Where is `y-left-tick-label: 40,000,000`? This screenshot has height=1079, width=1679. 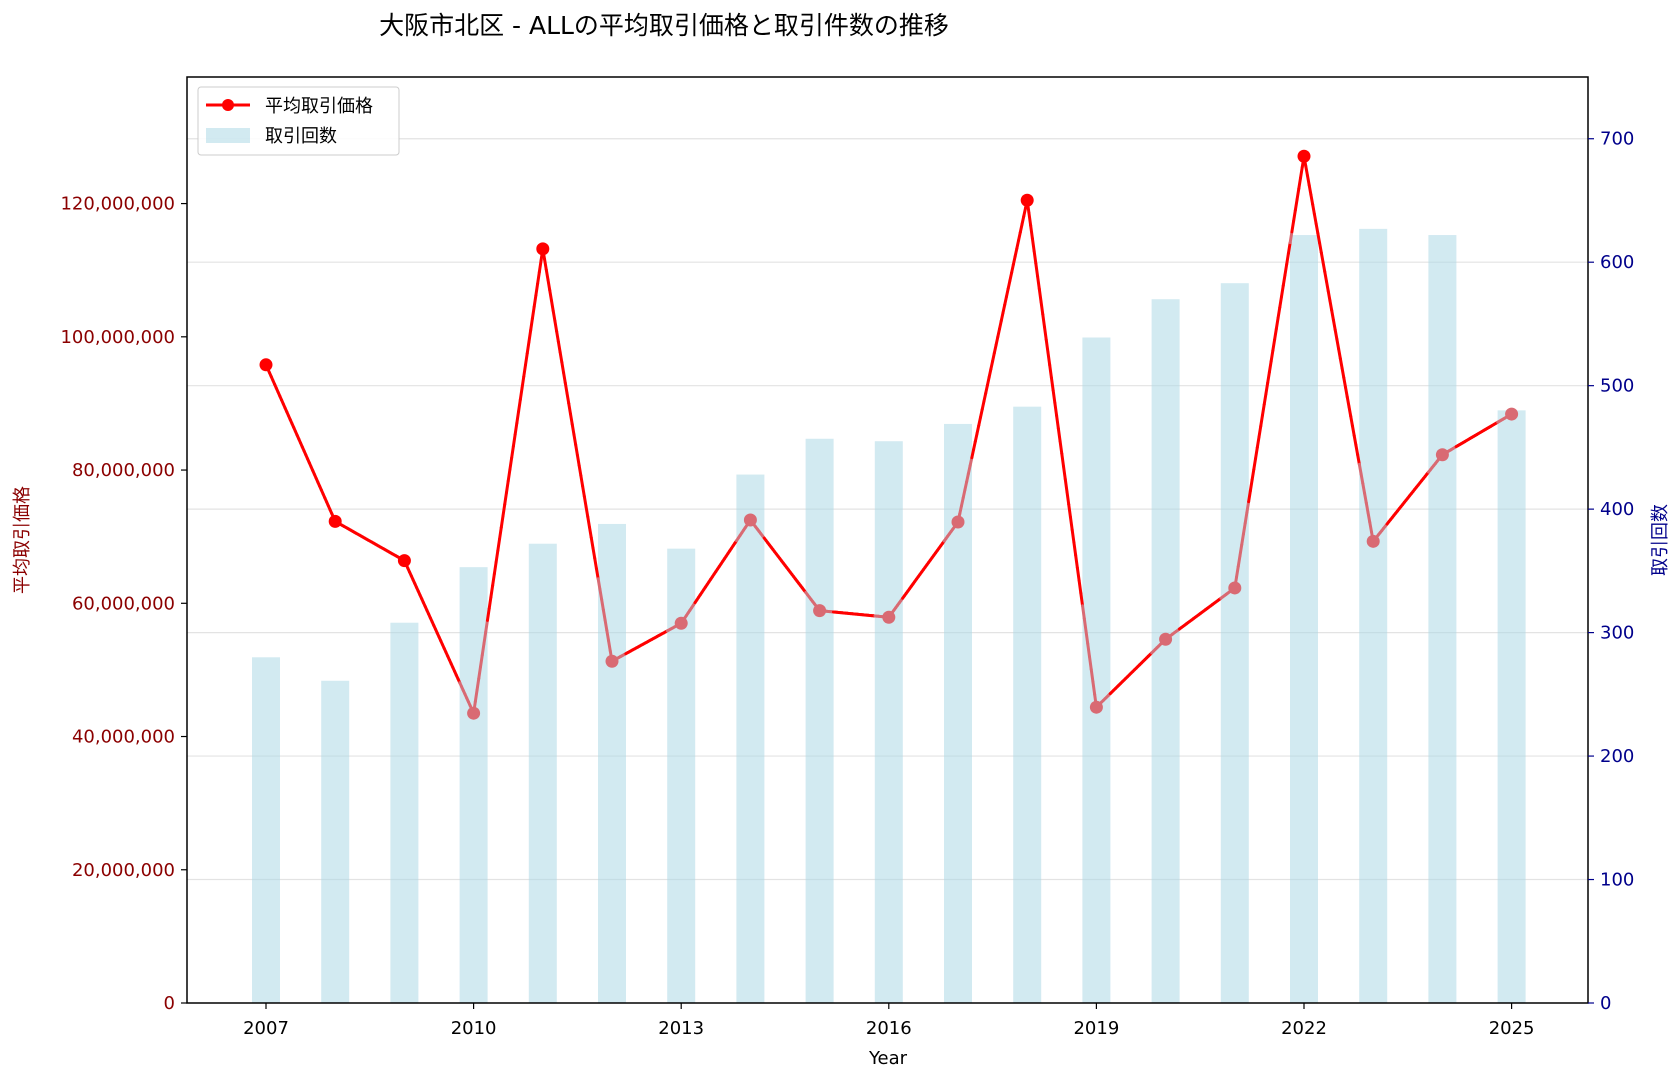
y-left-tick-label: 40,000,000 is located at coordinates (123, 737).